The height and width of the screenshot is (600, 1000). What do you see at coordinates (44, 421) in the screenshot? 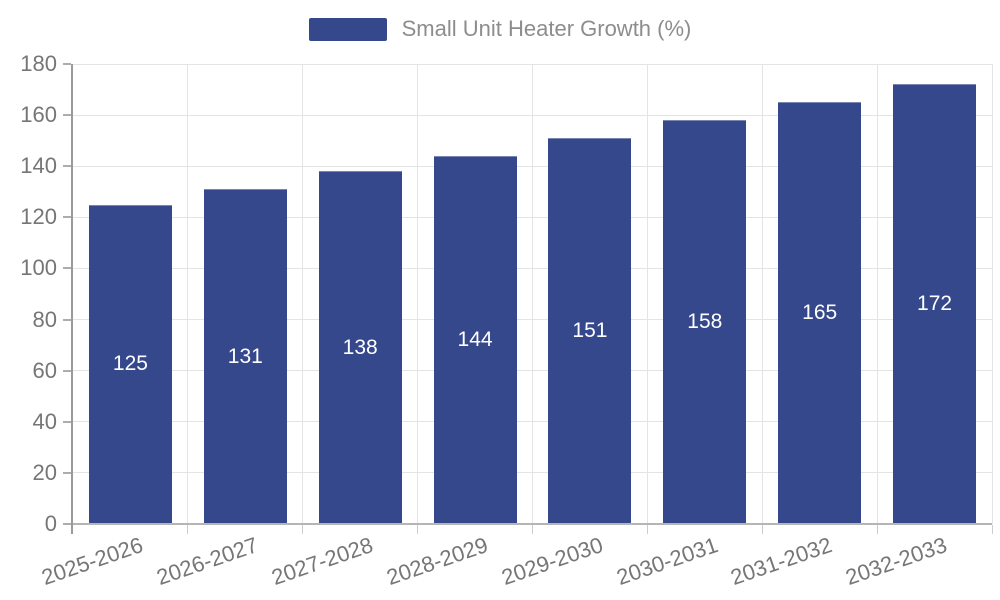
I see `y-tick-label: 40` at bounding box center [44, 421].